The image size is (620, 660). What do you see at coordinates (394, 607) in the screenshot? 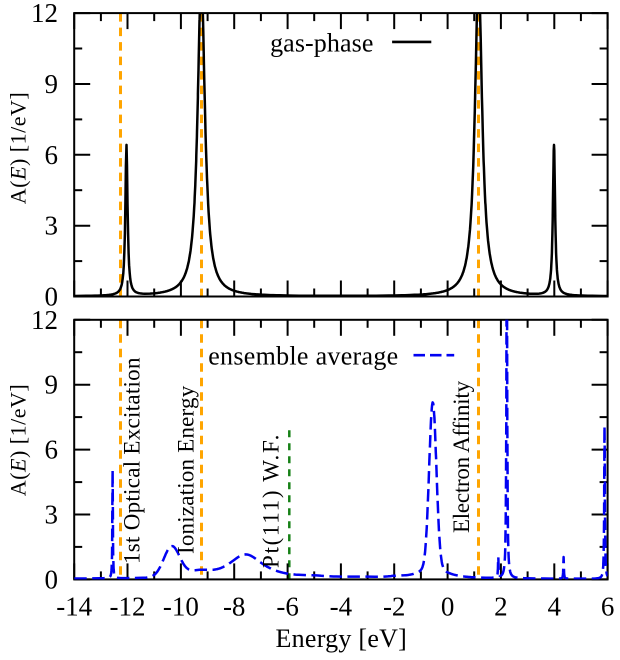
I see `svg-text: -2` at bounding box center [394, 607].